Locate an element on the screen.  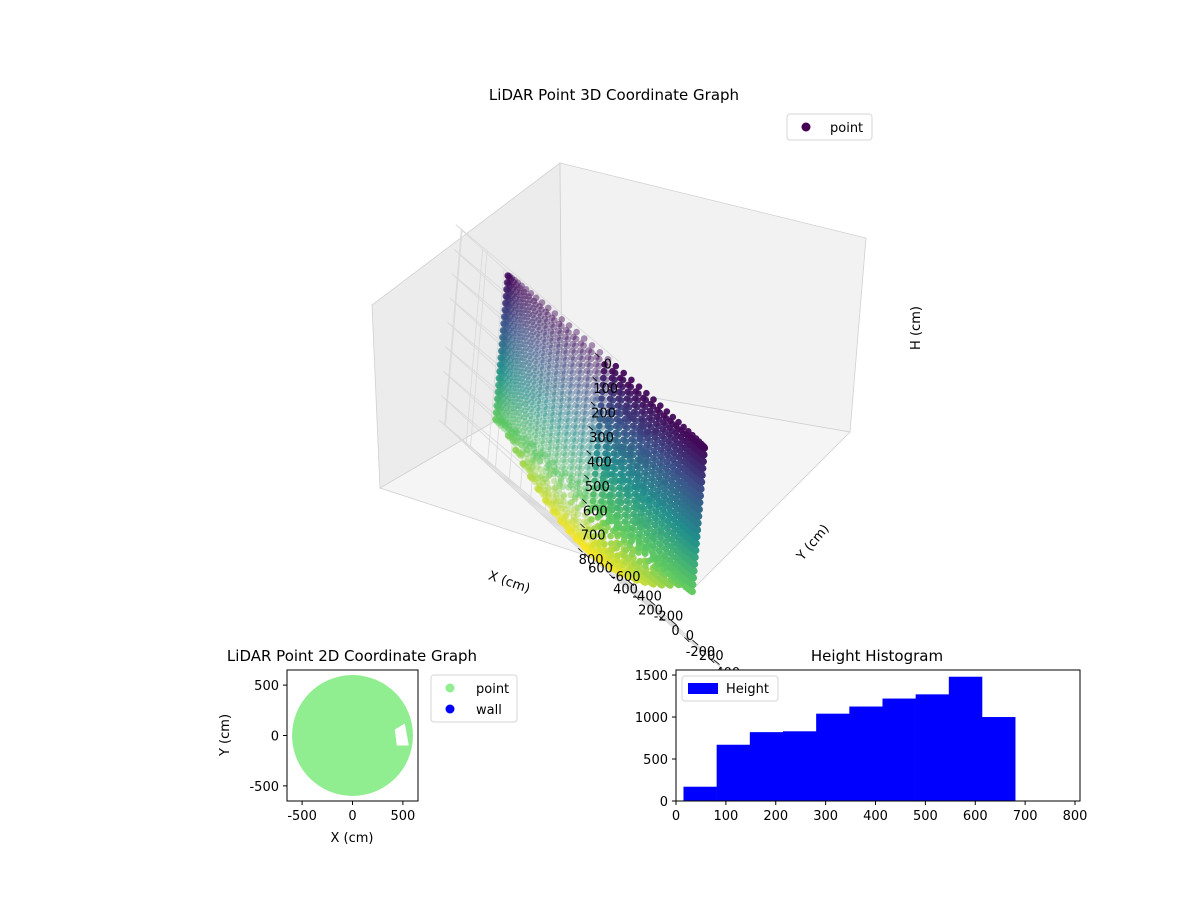
data-point-1909 is located at coordinates (674, 446).